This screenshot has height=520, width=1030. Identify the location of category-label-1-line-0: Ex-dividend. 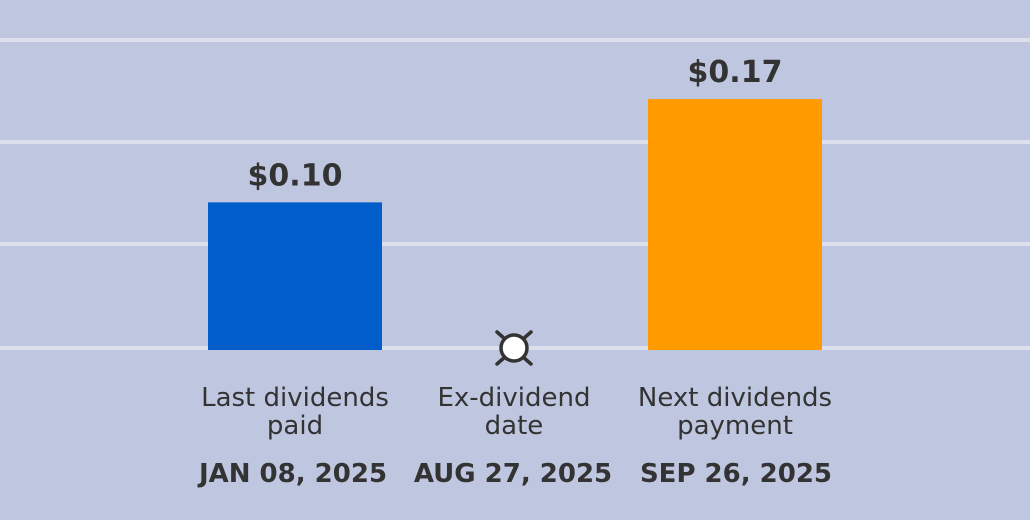
(513, 398).